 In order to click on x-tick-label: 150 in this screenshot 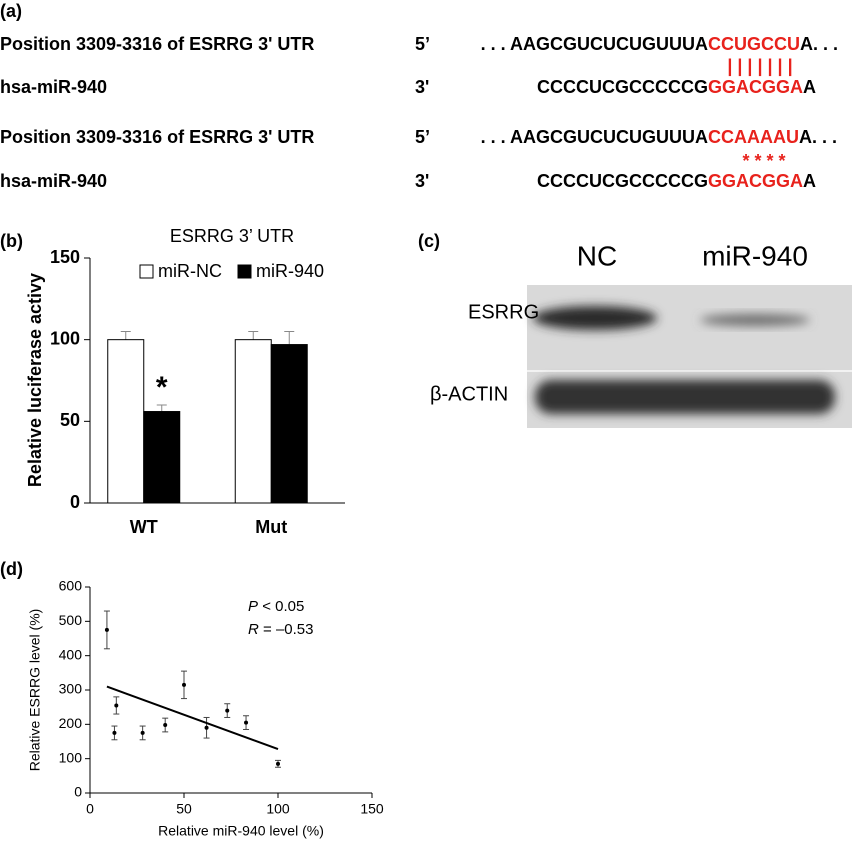, I will do `click(372, 809)`.